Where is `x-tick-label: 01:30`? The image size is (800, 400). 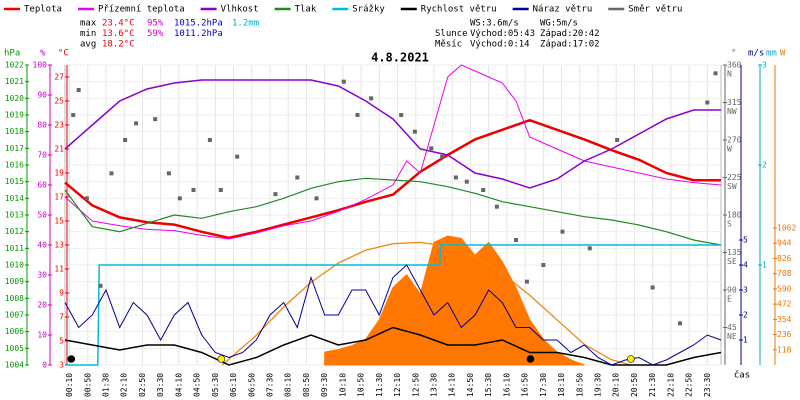 x-tick-label: 01:30 is located at coordinates (106, 385).